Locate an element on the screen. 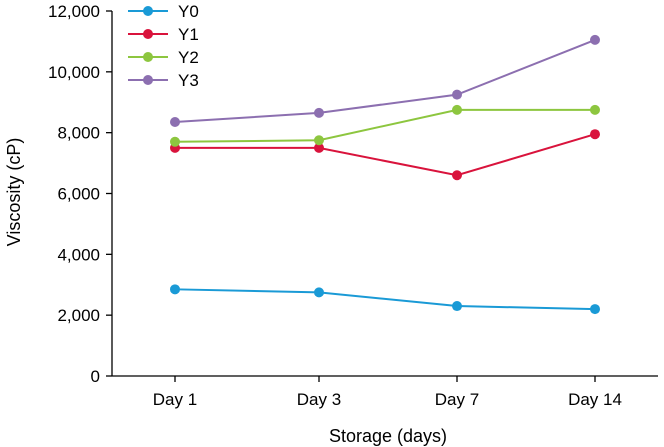 Image resolution: width=664 pixels, height=447 pixels. y-tick-label: 2,000 is located at coordinates (78, 315).